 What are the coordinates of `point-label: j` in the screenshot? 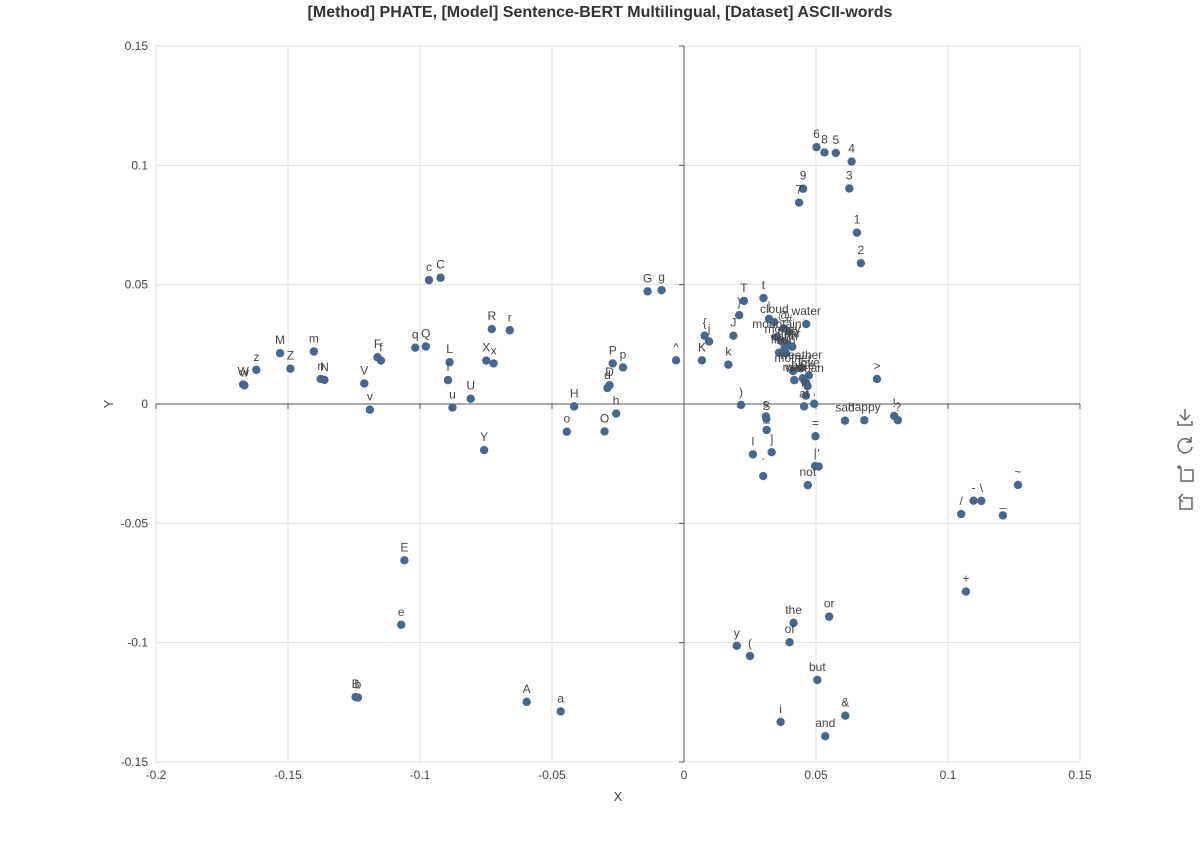 It's located at (709, 328).